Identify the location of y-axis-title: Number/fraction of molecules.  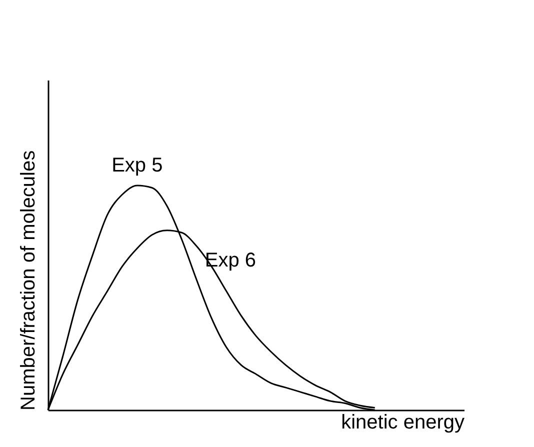
(29, 280).